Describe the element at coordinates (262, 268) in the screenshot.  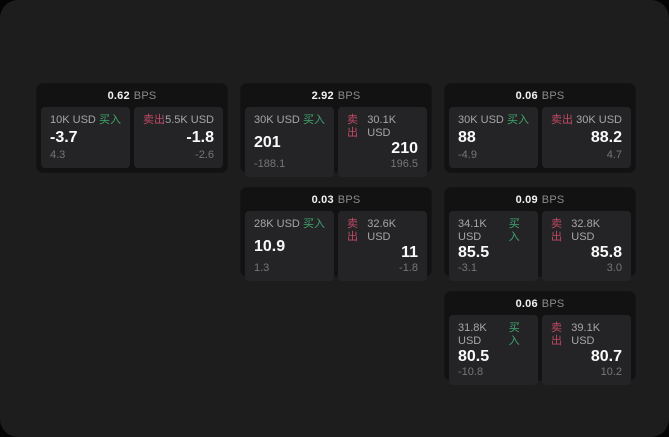
I see `buy-delta: 1.3` at that location.